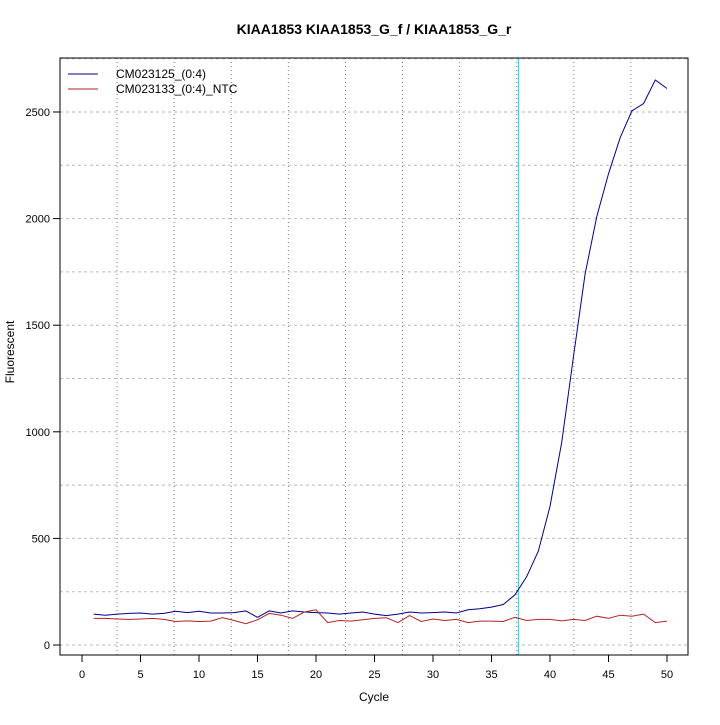 This screenshot has height=725, width=720. I want to click on y-tick-label: 1500, so click(38, 326).